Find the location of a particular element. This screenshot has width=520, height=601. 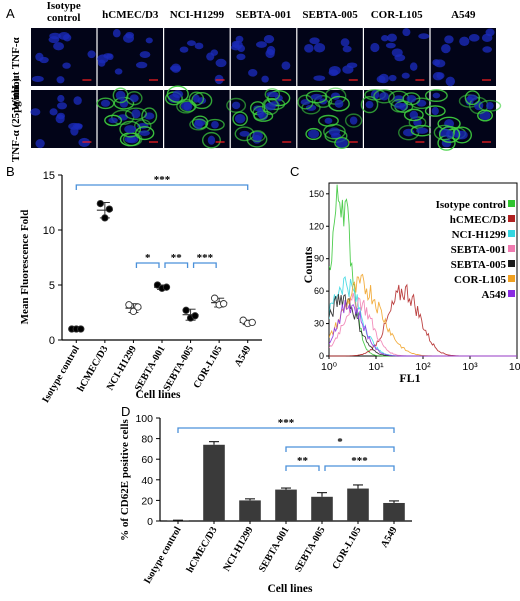

micrograph-background is located at coordinates (330, 57).